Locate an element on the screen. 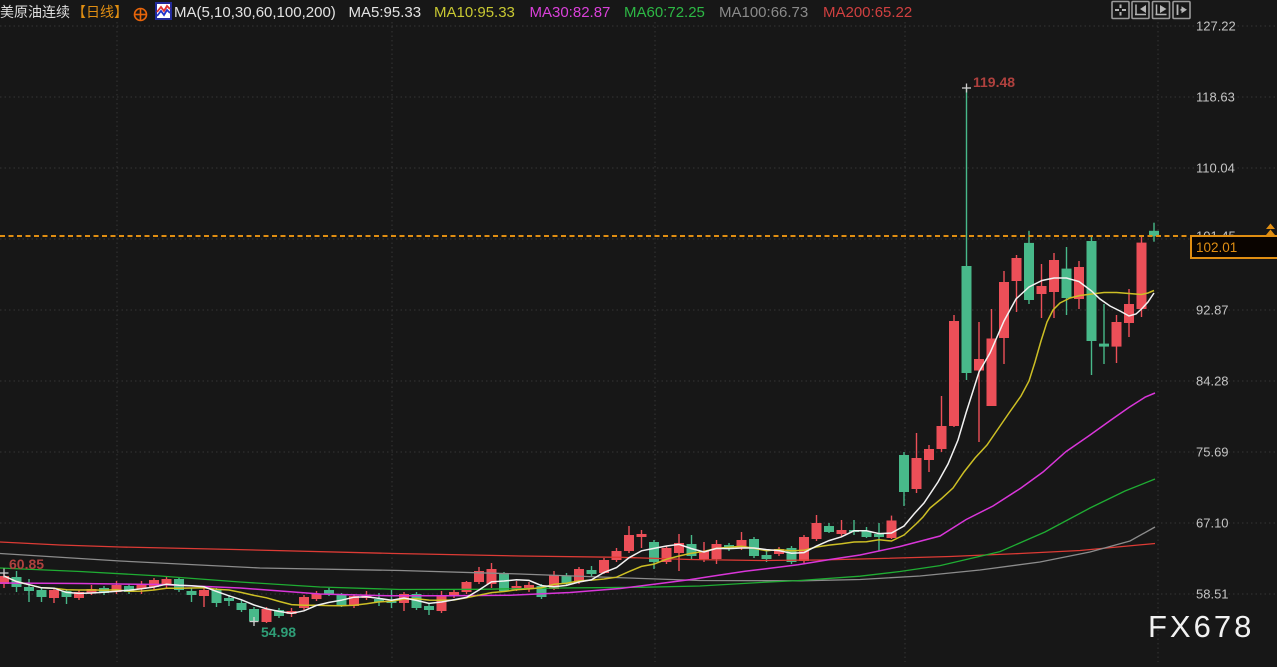  svg-text: FX678 is located at coordinates (1201, 626).